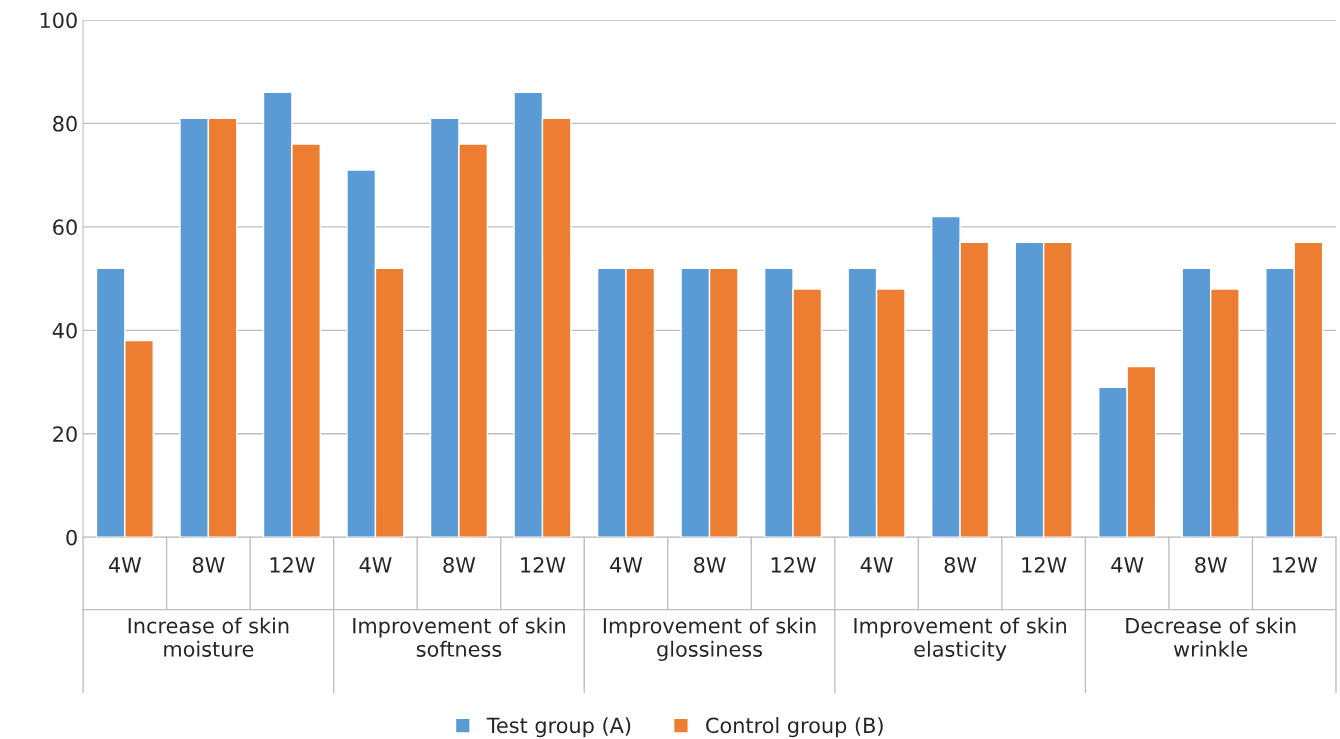 This screenshot has height=739, width=1340. What do you see at coordinates (1211, 637) in the screenshot?
I see `text: Decrease of skin wrinkle` at bounding box center [1211, 637].